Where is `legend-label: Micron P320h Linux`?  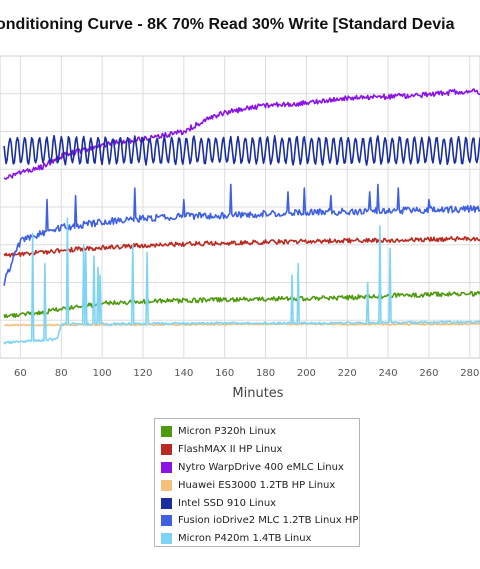 legend-label: Micron P320h Linux is located at coordinates (227, 432).